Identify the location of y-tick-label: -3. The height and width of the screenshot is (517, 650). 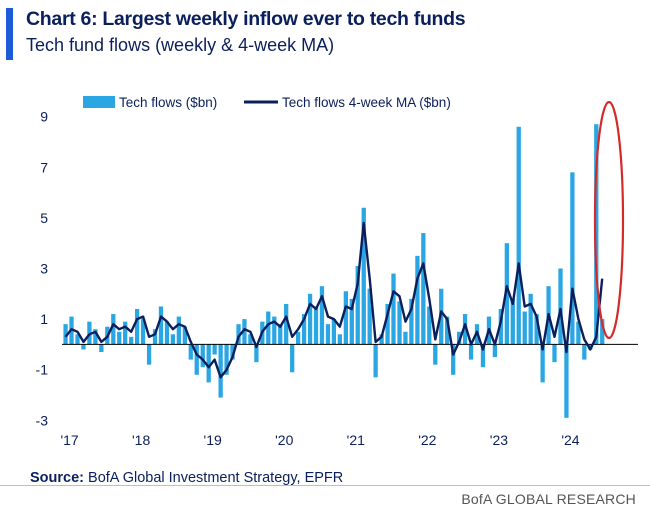
(42, 420).